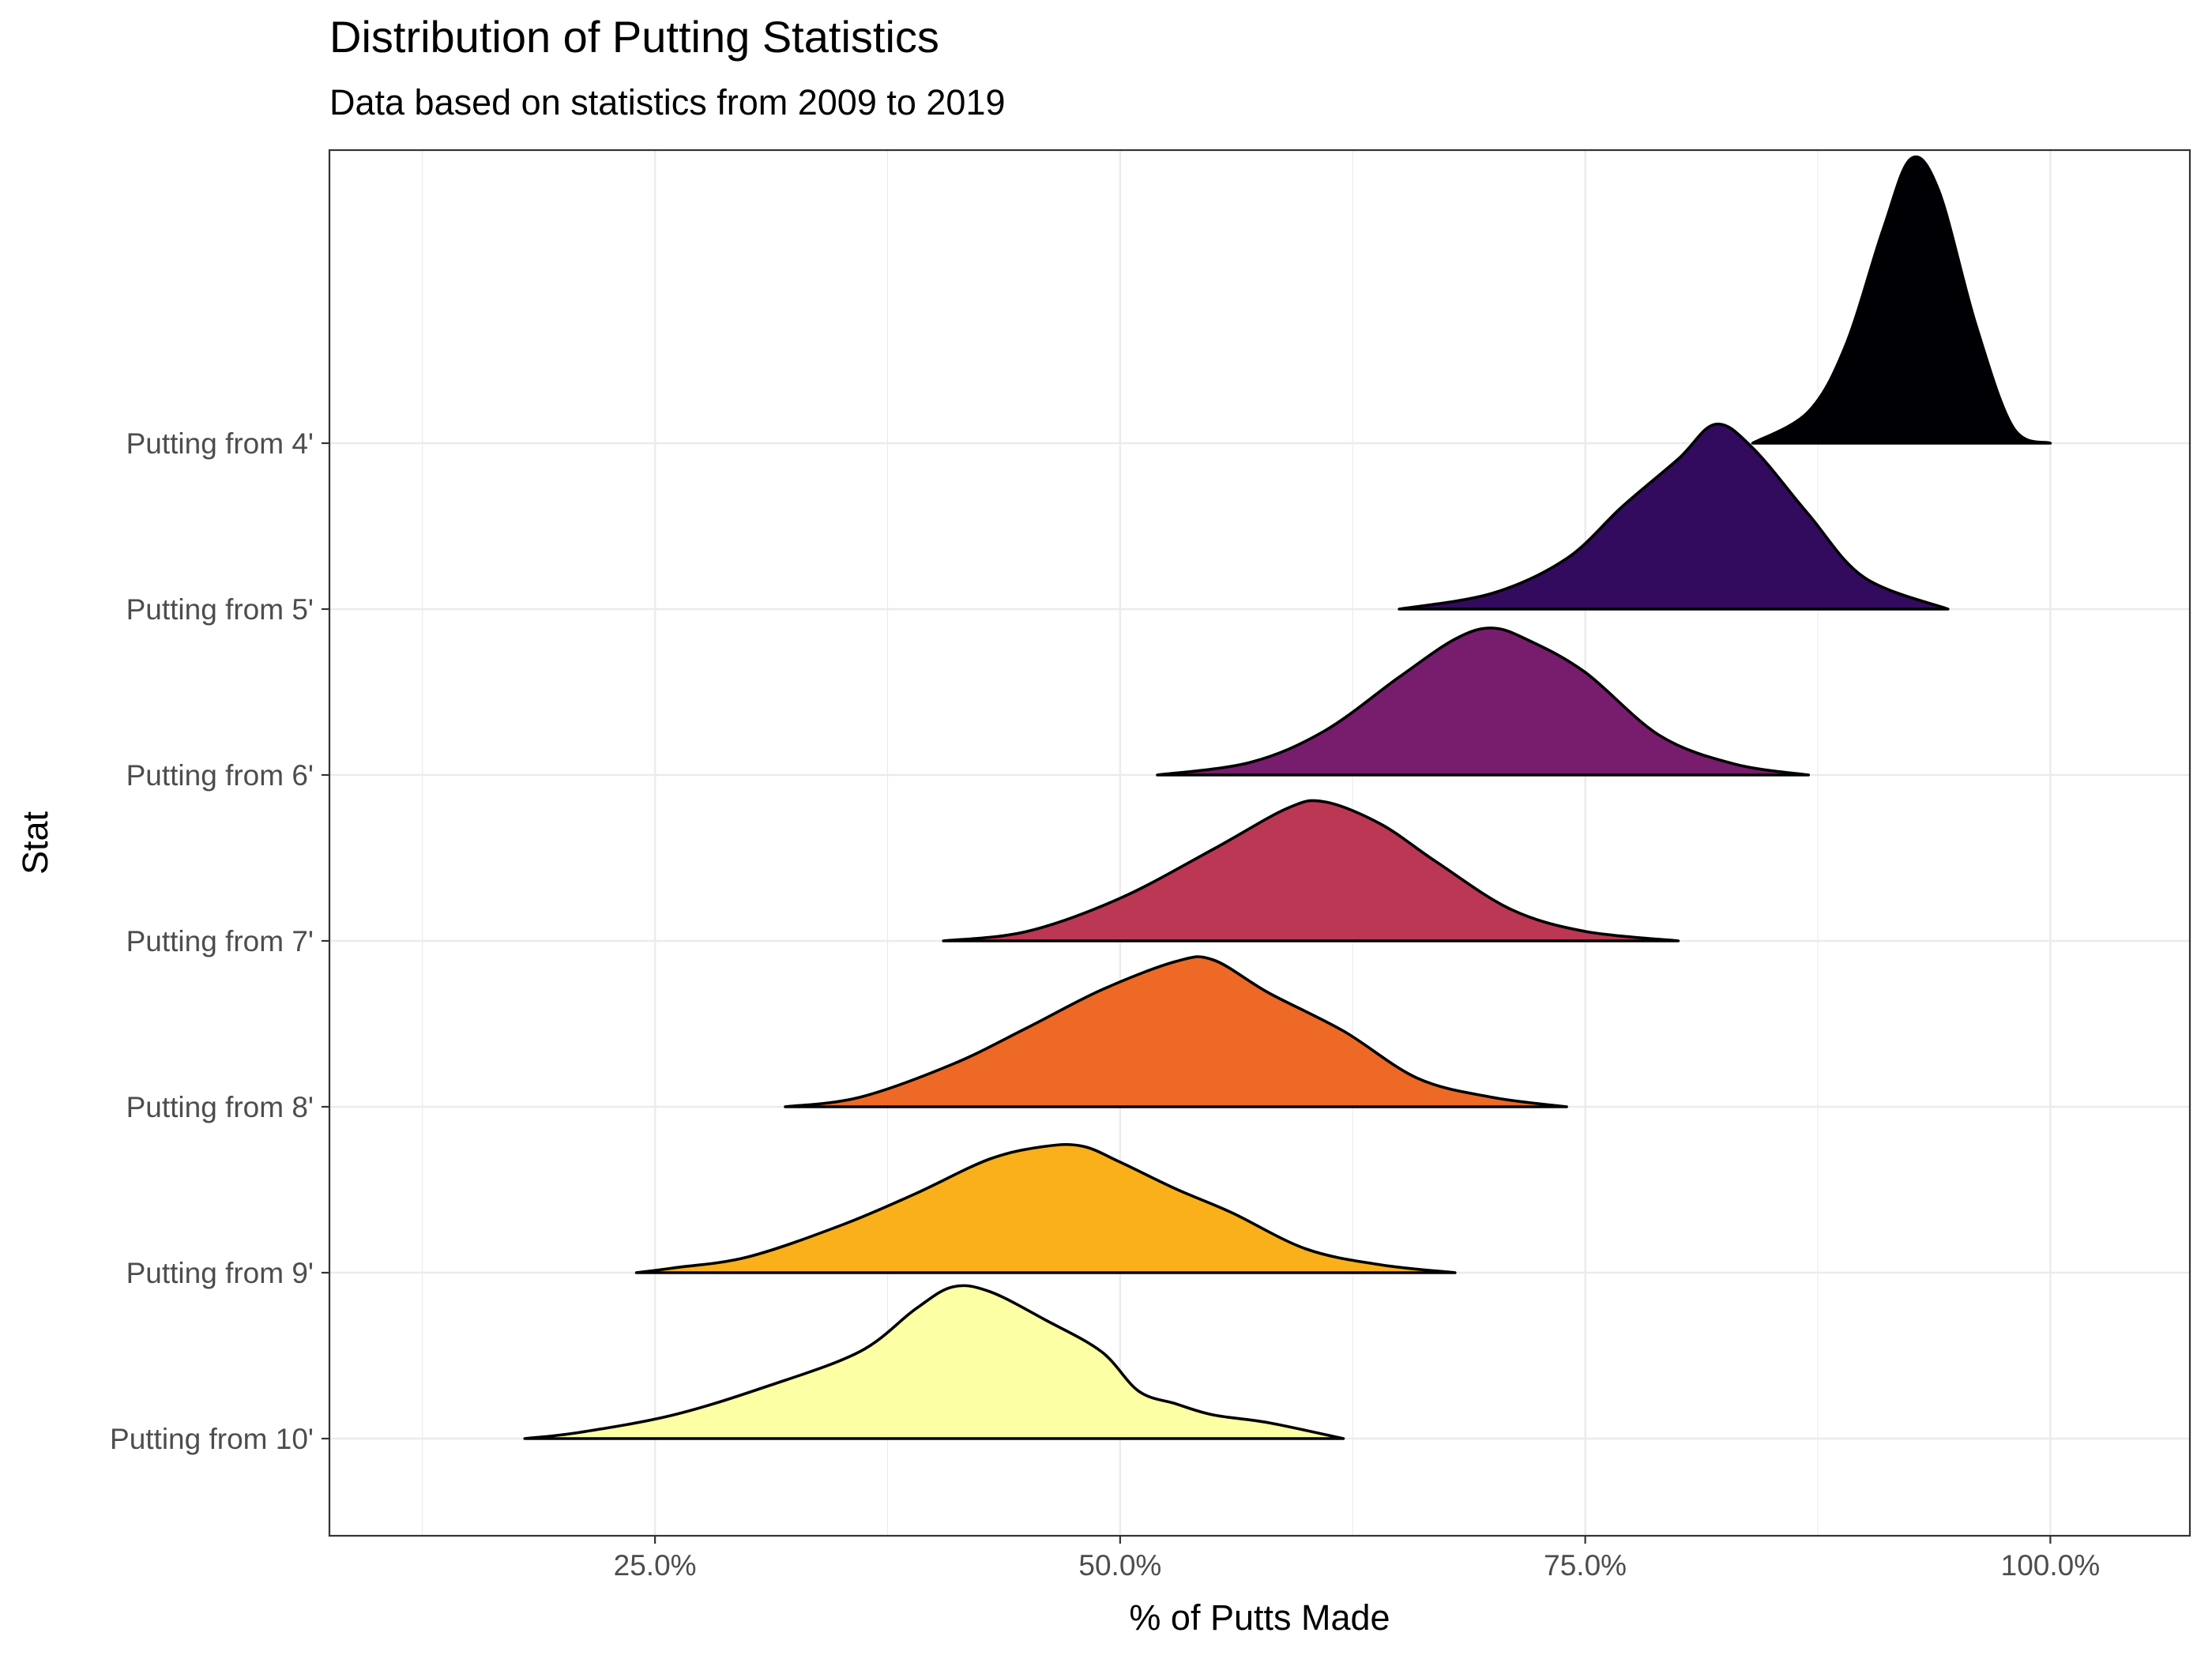  I want to click on y-tick-label: Putting from 7', so click(220, 941).